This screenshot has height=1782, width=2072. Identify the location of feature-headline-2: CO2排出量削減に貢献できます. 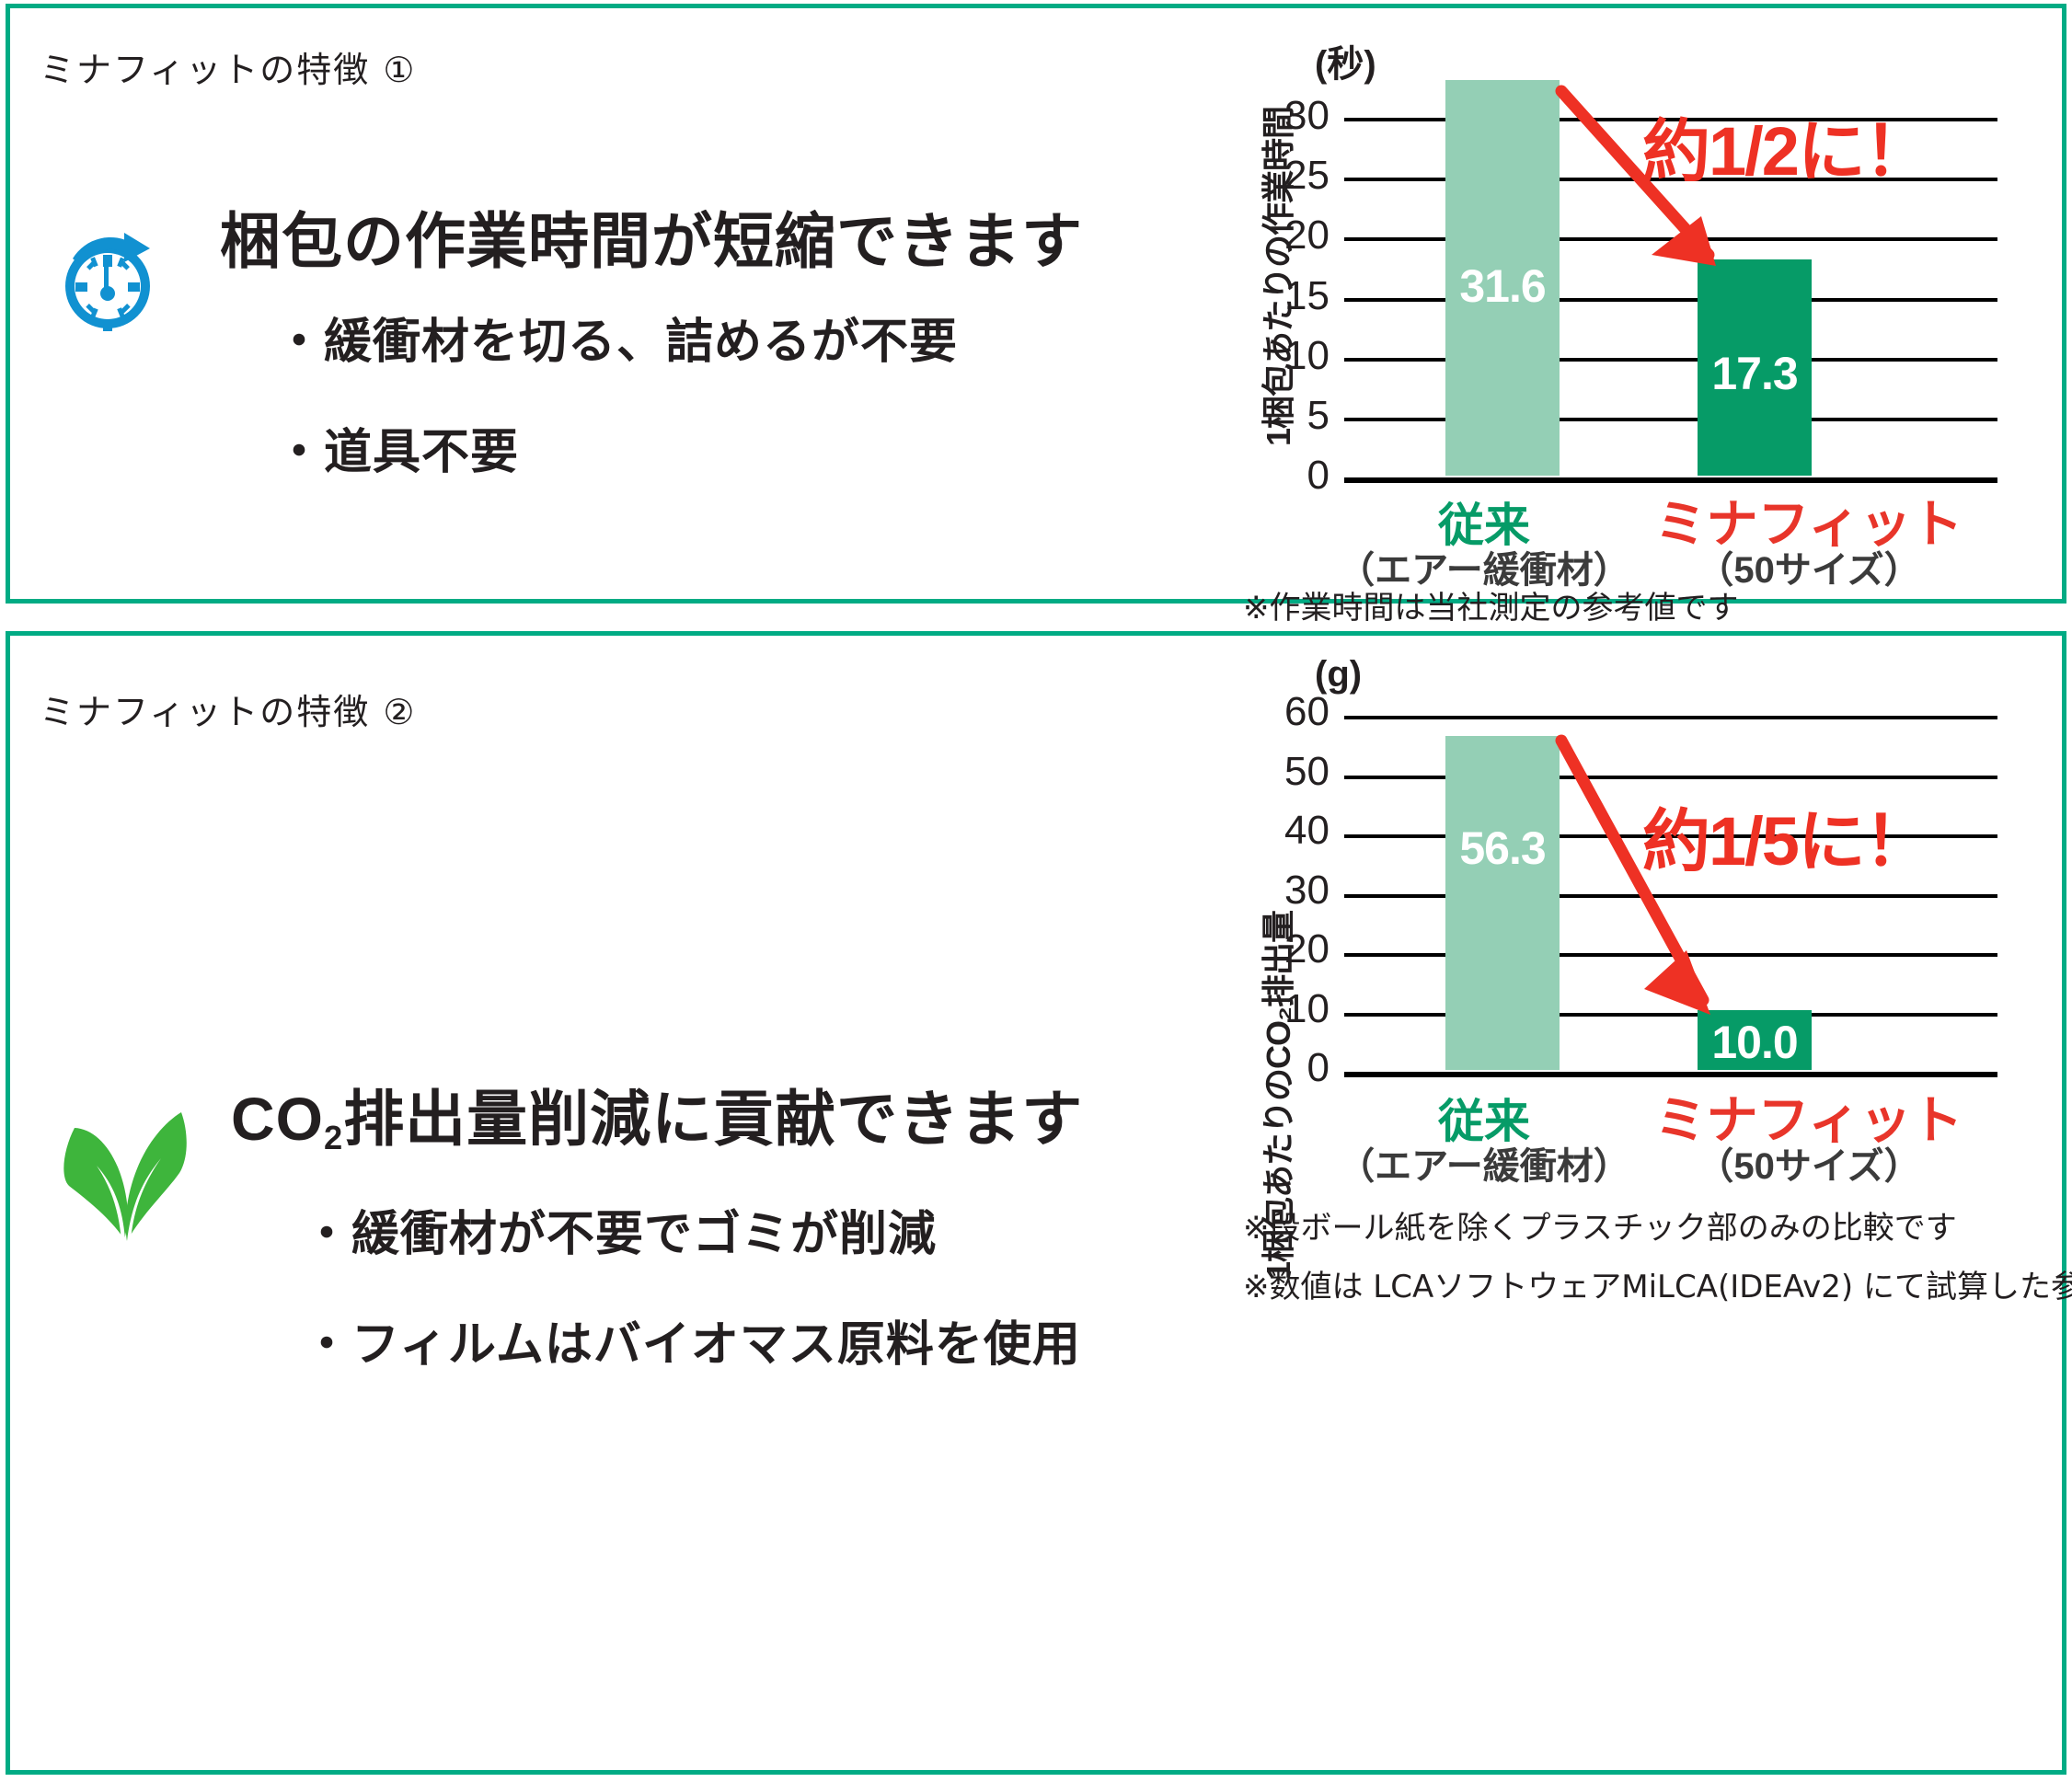
(657, 1114).